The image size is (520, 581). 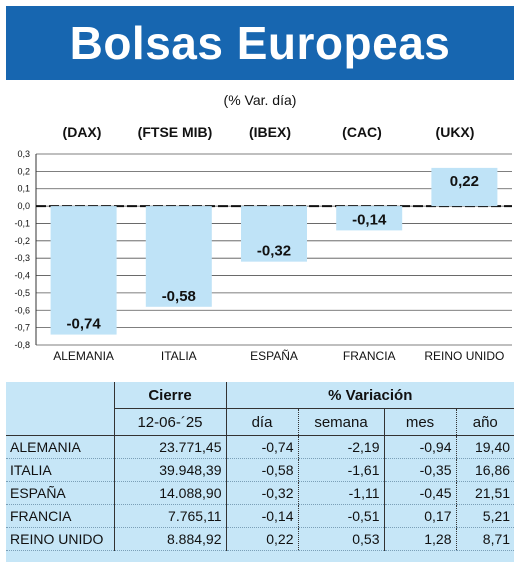 What do you see at coordinates (175, 132) in the screenshot?
I see `index-label-ftse-mib: (FTSE MIB)` at bounding box center [175, 132].